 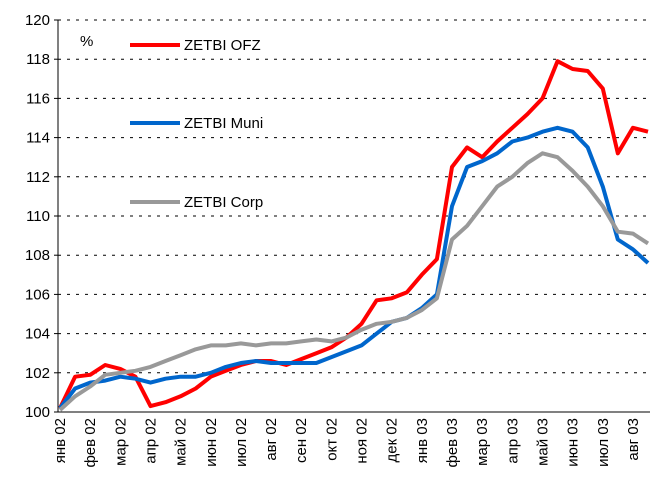 I want to click on x-tick-label: авг 02, so click(x=271, y=439).